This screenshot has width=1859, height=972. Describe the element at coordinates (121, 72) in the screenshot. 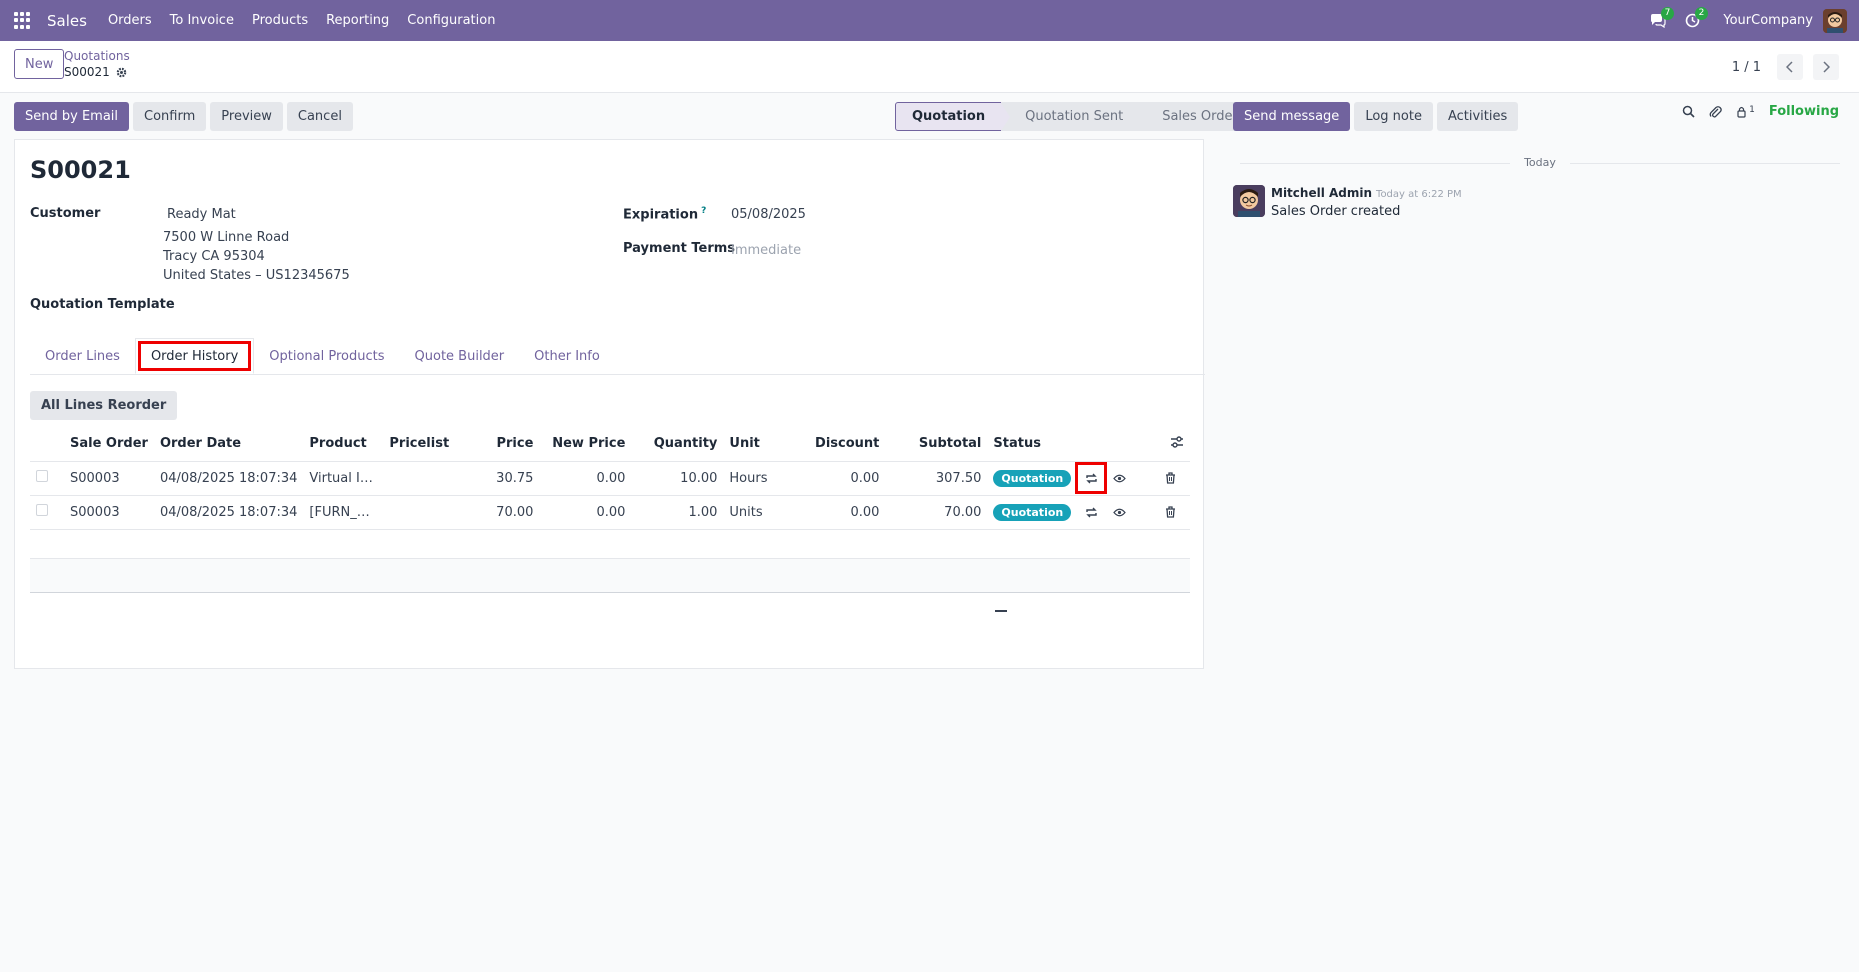

I see `gear-icon` at that location.